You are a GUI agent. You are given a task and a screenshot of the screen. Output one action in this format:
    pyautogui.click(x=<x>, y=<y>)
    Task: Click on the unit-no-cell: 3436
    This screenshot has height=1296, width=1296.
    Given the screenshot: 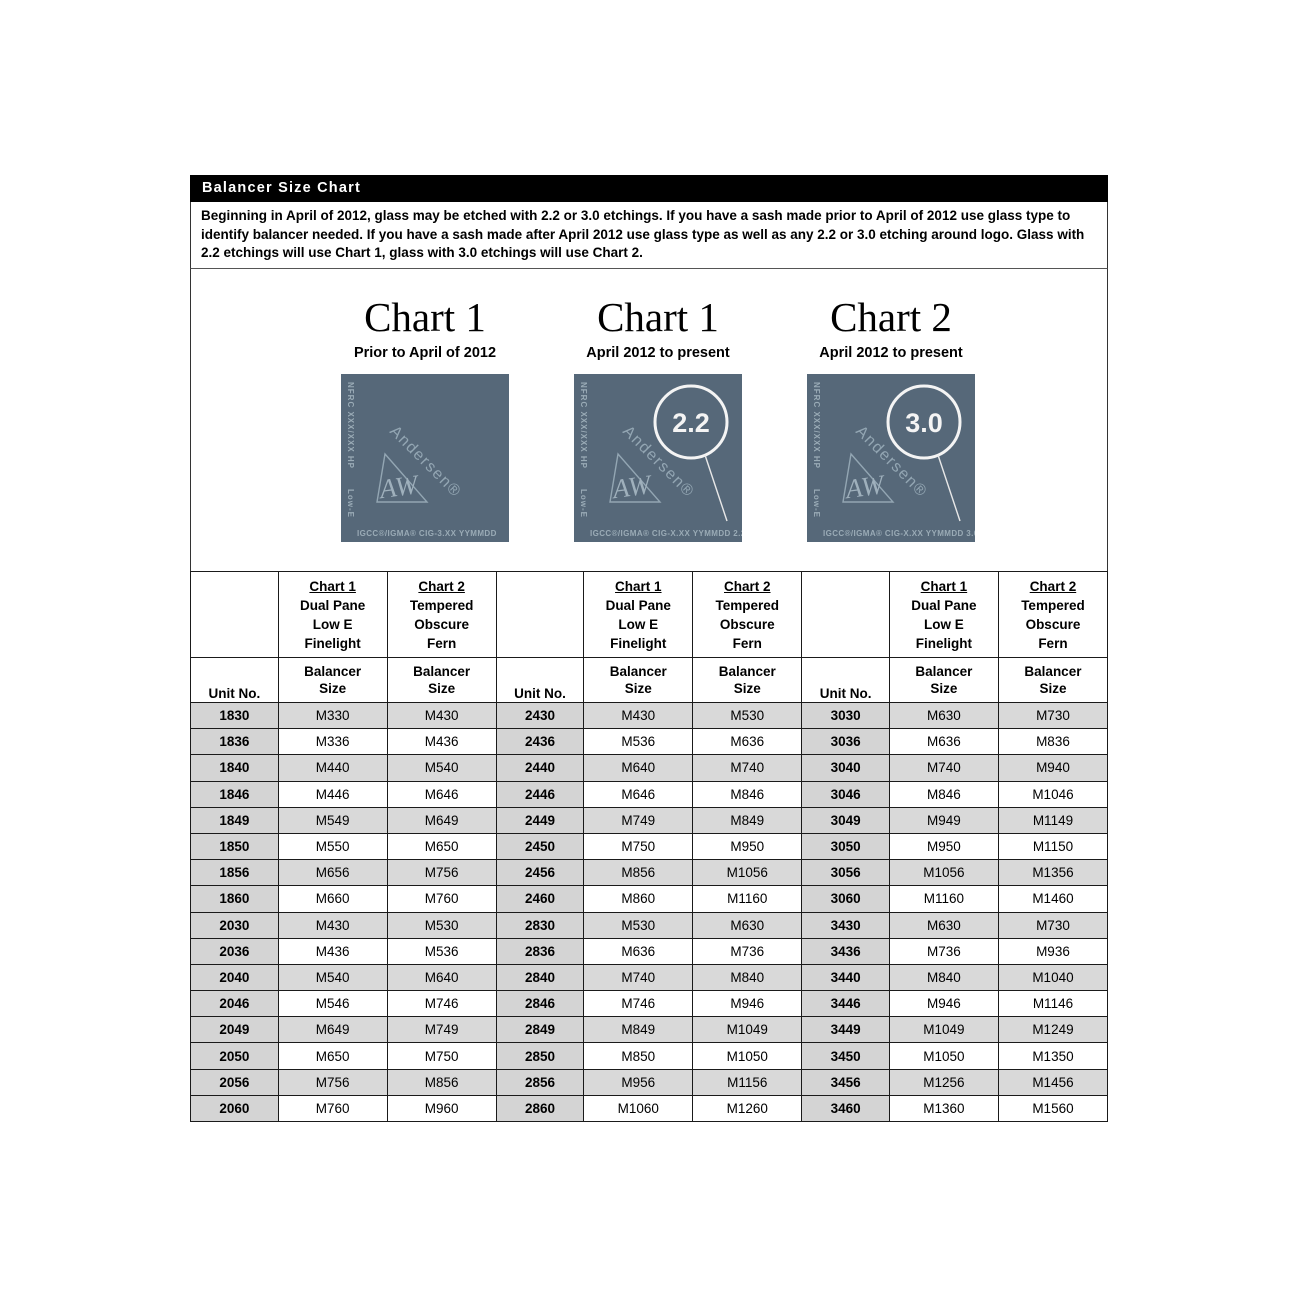 What is the action you would take?
    pyautogui.click(x=845, y=951)
    